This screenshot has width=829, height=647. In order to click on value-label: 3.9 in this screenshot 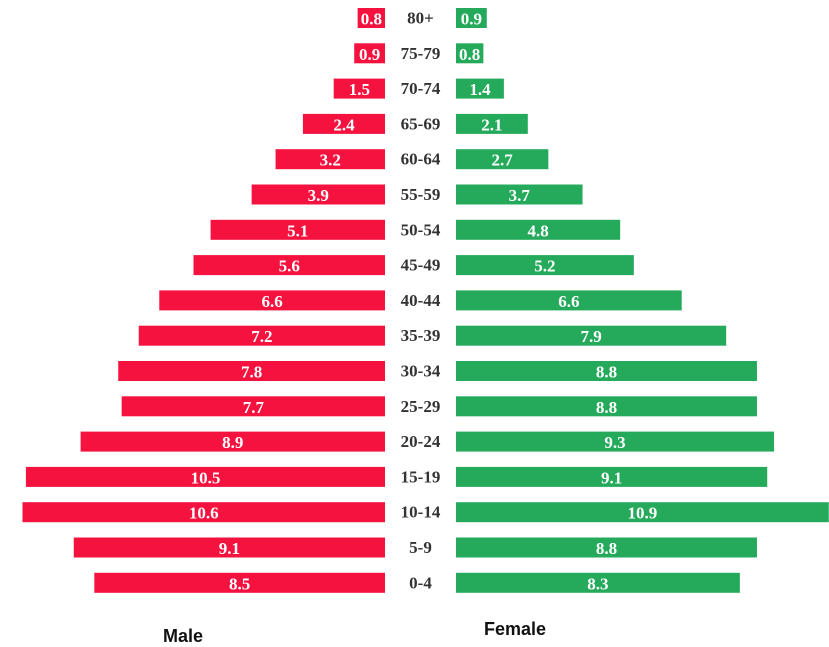, I will do `click(318, 195)`.